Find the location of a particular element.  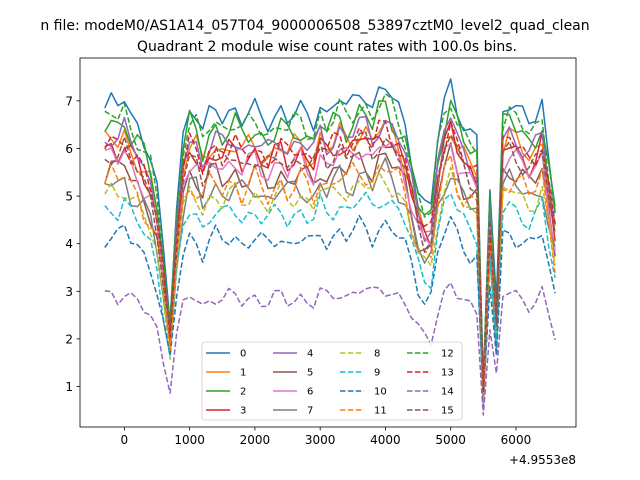

x-tick-label: 0 is located at coordinates (125, 440).